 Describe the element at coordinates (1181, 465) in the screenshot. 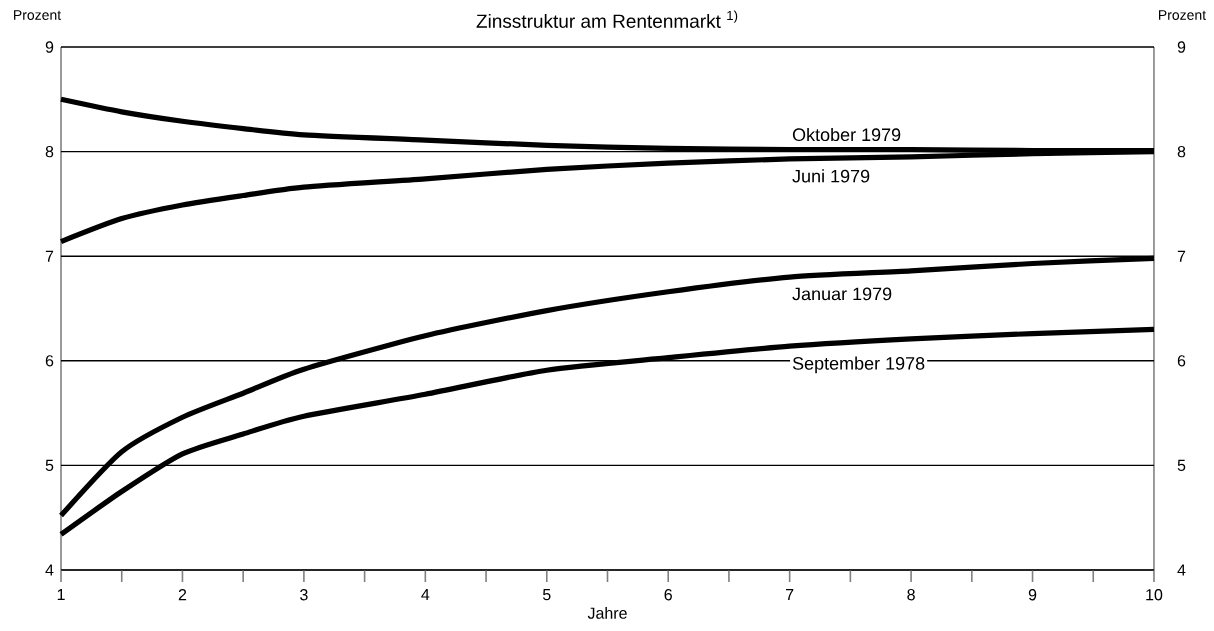

I see `y2-tick-label: 5` at that location.